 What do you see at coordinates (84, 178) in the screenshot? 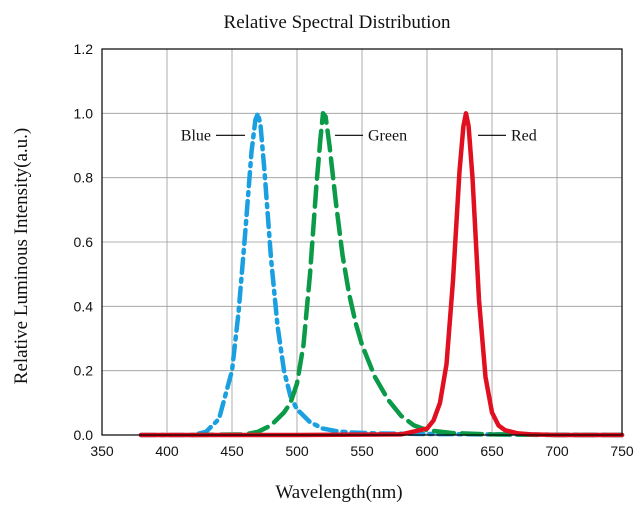
I see `y-tick-label: 0.8` at bounding box center [84, 178].